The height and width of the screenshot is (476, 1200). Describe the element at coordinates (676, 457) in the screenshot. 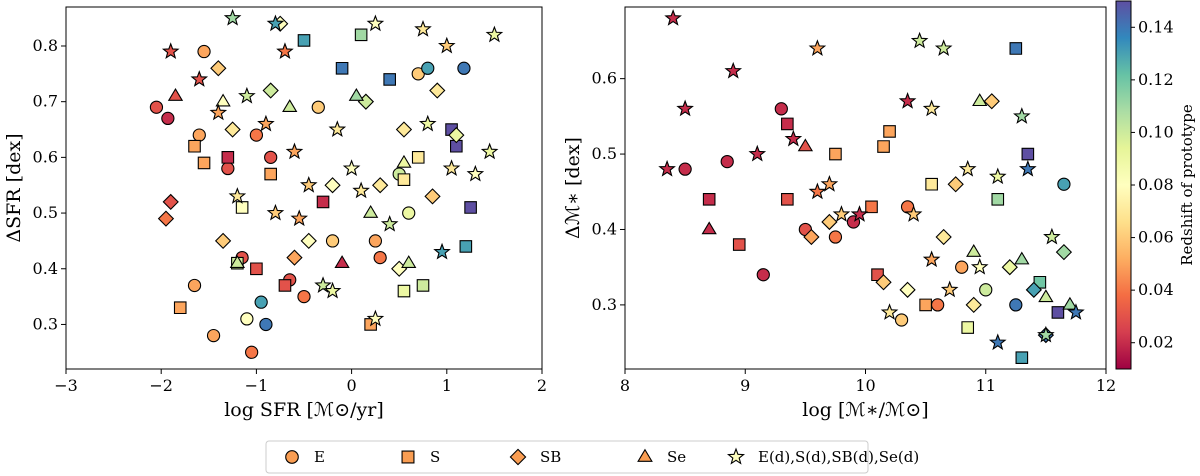

I see `legend-label: Se` at that location.